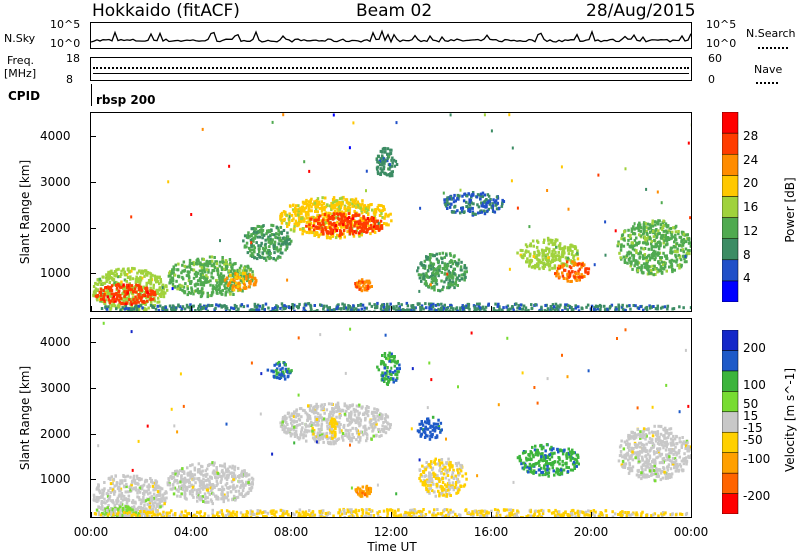 The height and width of the screenshot is (554, 800). What do you see at coordinates (773, 48) in the screenshot?
I see `noise-search-legend-line` at bounding box center [773, 48].